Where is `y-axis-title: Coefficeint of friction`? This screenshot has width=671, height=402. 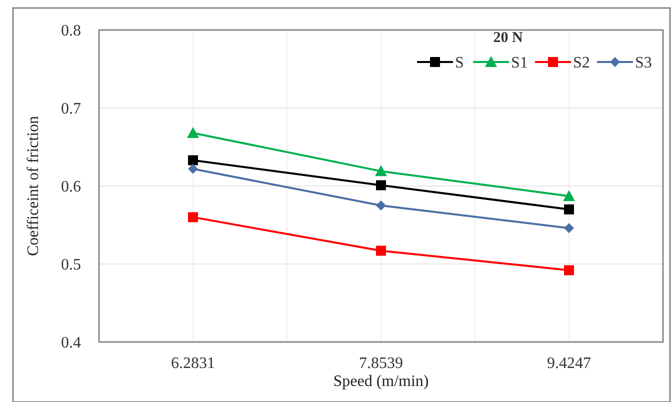 y-axis-title: Coefficeint of friction is located at coordinates (33, 186).